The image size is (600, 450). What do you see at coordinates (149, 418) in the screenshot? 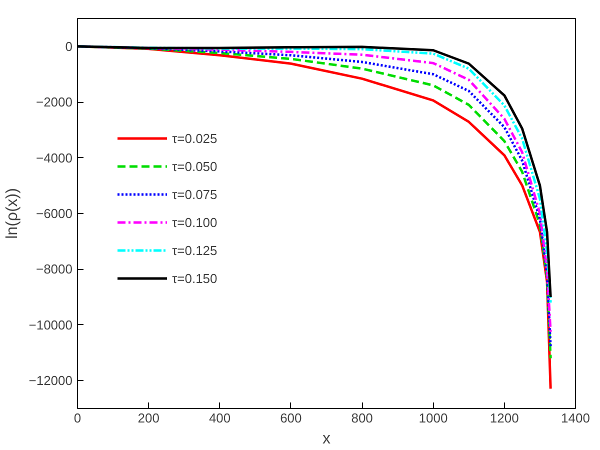
I see `x-tick-label: 200` at bounding box center [149, 418].